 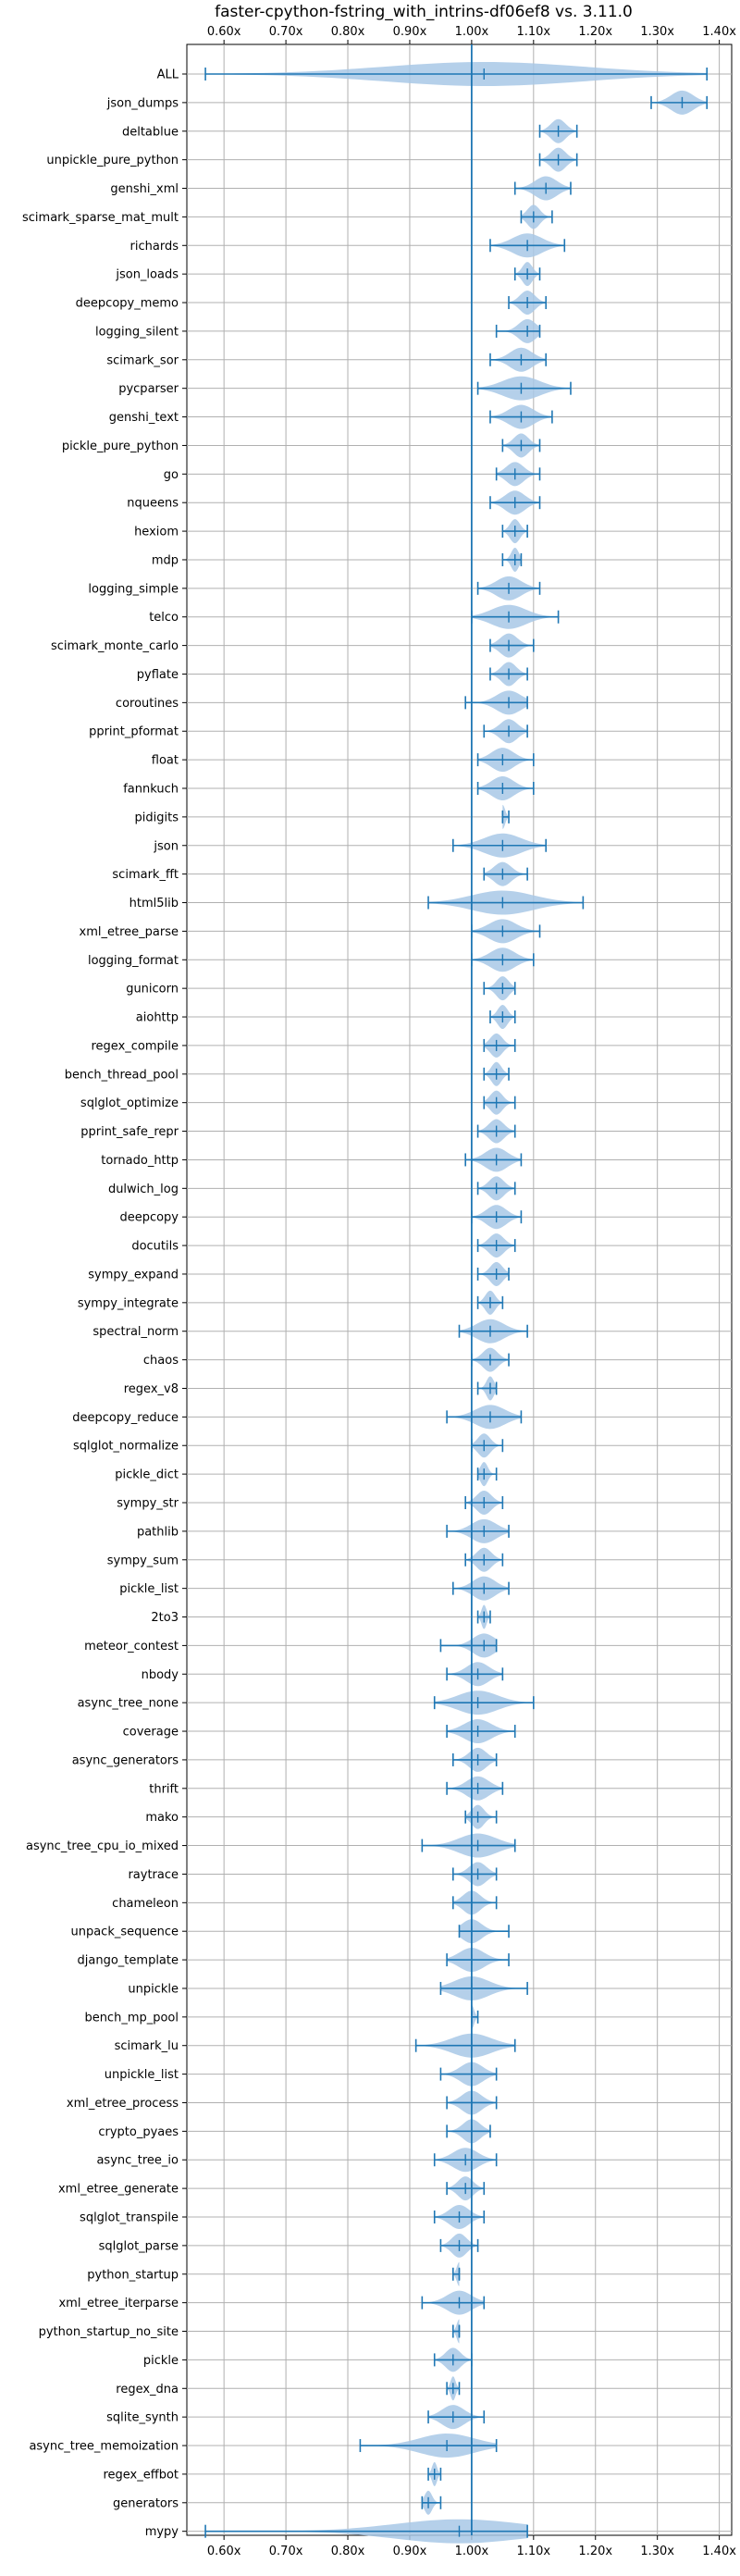 What do you see at coordinates (133, 2275) in the screenshot?
I see `category-label: python_startup` at bounding box center [133, 2275].